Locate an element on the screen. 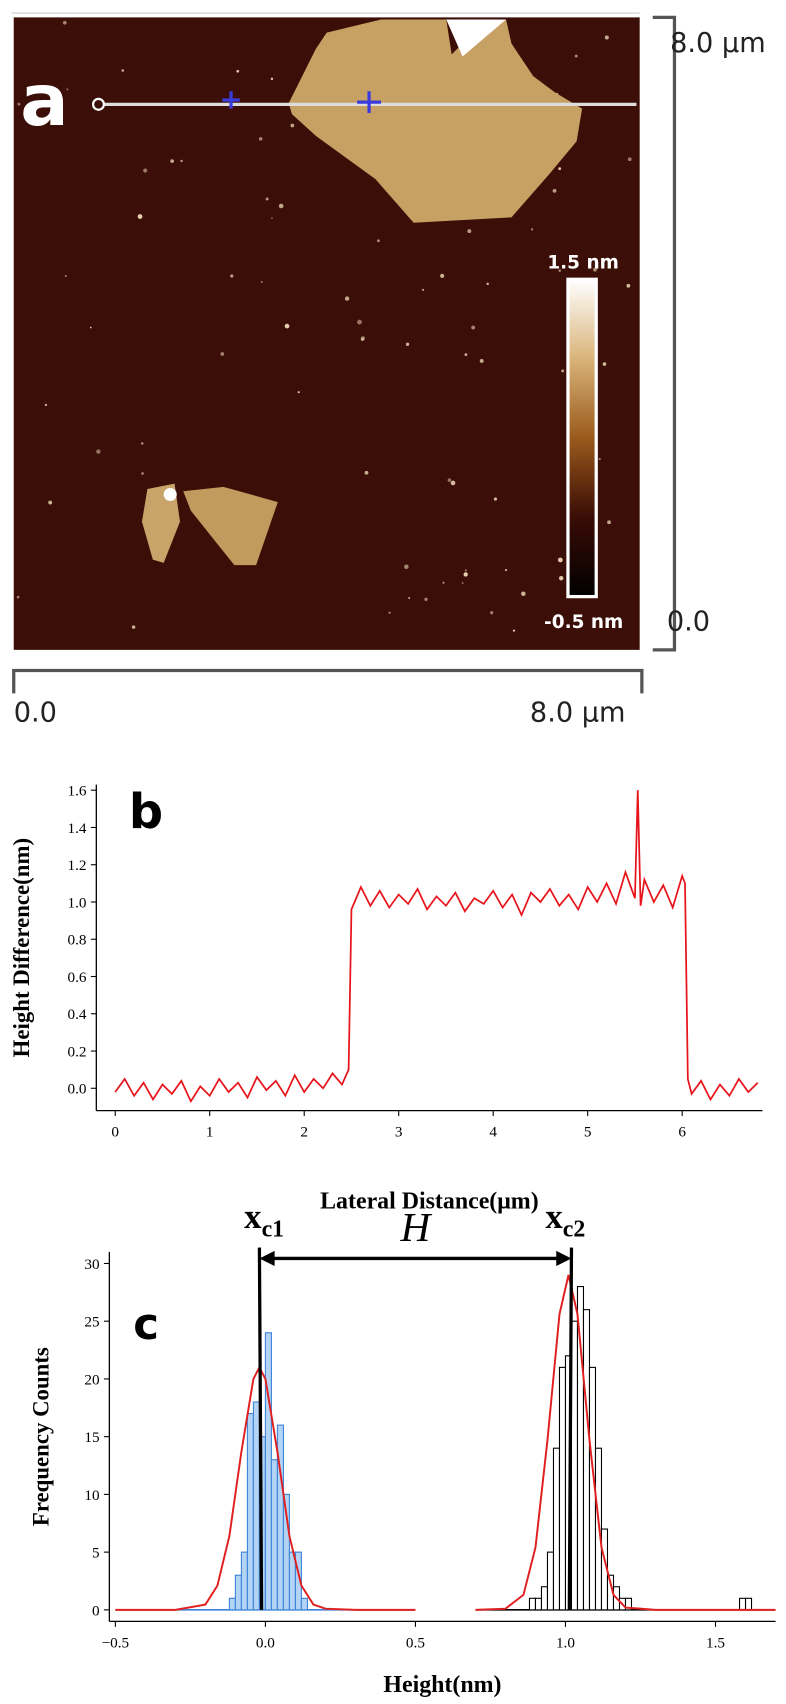 The image size is (786, 1704). flake is located at coordinates (230, 526).